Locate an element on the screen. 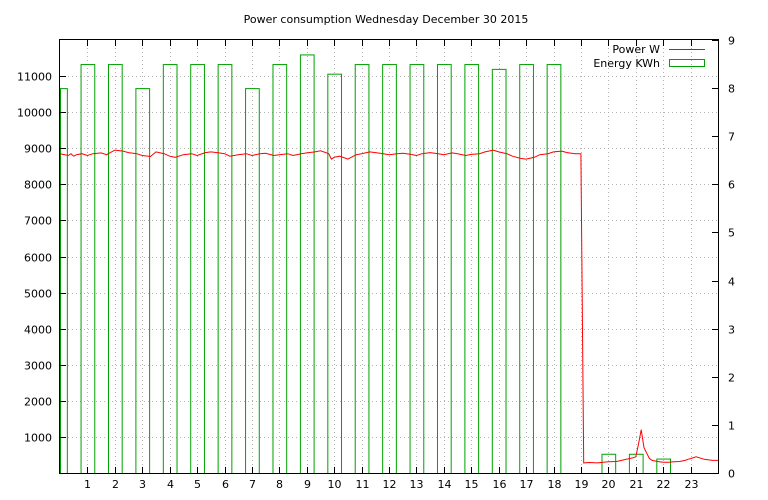 Image resolution: width=768 pixels, height=500 pixels. x-tick-label: 20 is located at coordinates (609, 484).